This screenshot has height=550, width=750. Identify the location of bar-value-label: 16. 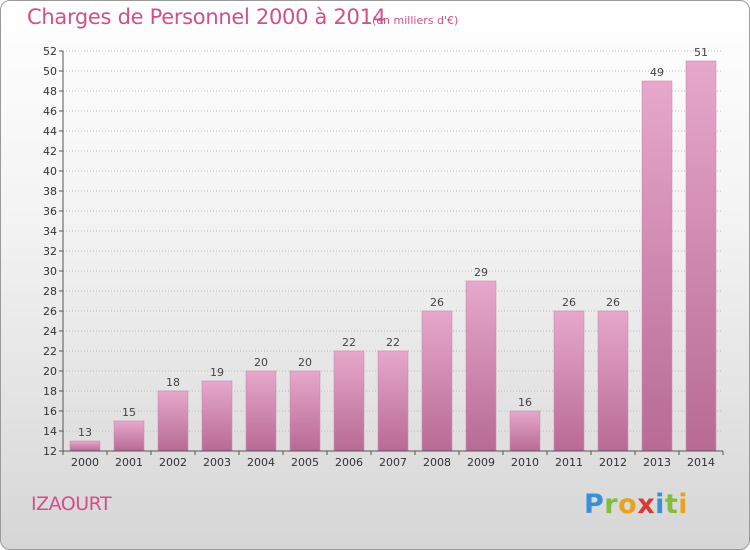
(525, 402).